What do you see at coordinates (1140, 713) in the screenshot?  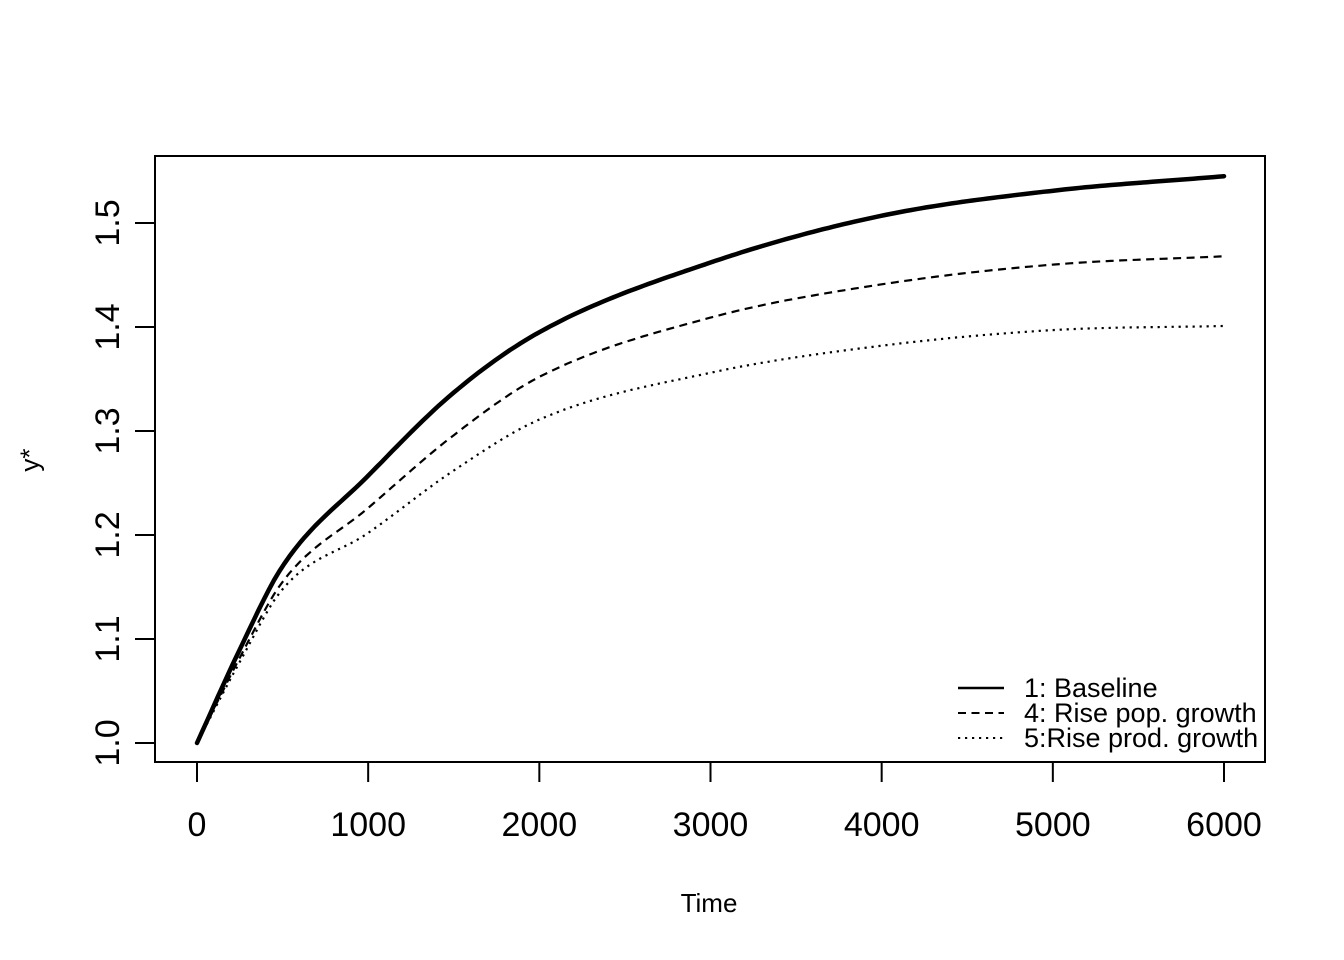 I see `legend-label: 4: Rise pop. growth` at bounding box center [1140, 713].